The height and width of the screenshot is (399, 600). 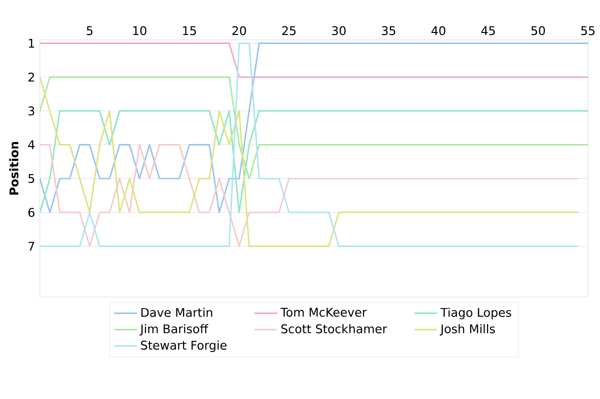 What do you see at coordinates (31, 179) in the screenshot?
I see `y-tick-label: 5` at bounding box center [31, 179].